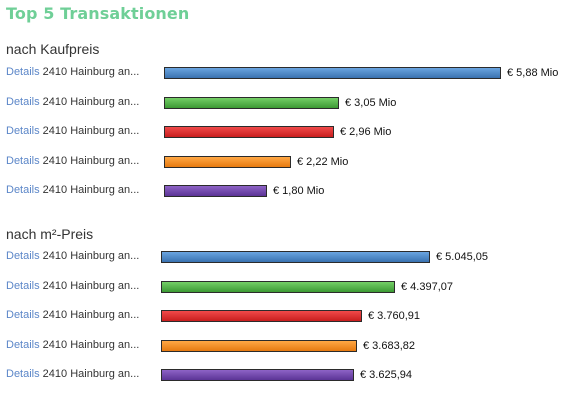 Image resolution: width=580 pixels, height=406 pixels. What do you see at coordinates (371, 102) in the screenshot?
I see `value-label: € 3,05 Mio` at bounding box center [371, 102].